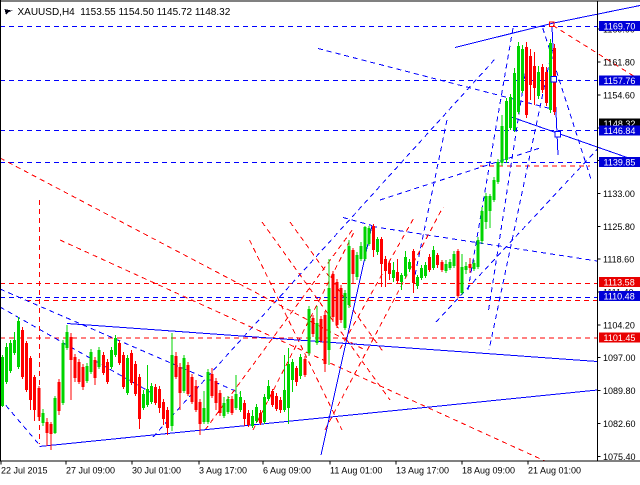 Image resolution: width=640 pixels, height=485 pixels. I want to click on svg-text: 1075.40, so click(619, 457).